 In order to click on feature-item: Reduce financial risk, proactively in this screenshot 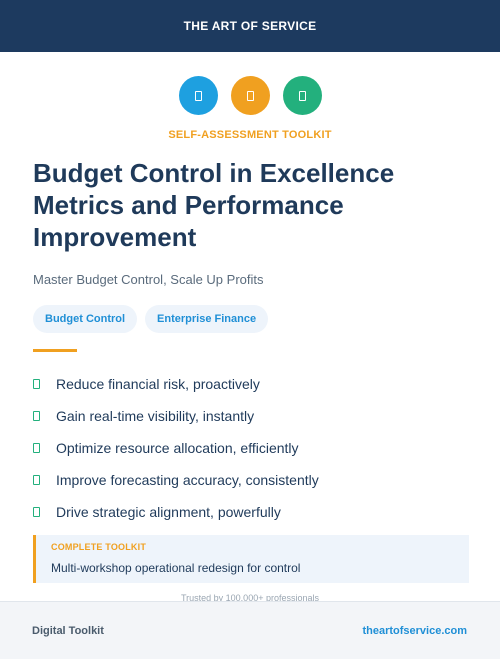, I will do `click(176, 384)`.